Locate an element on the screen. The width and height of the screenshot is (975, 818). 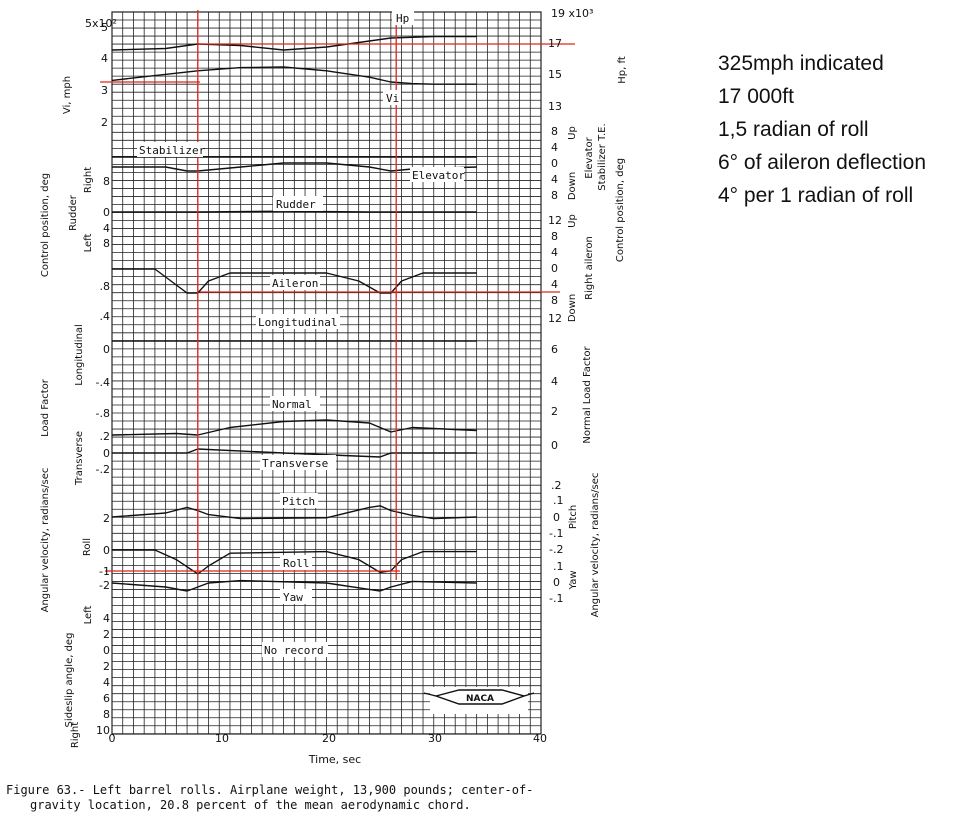
right-axis-title: Stabilizer T.E. is located at coordinates (602, 156).